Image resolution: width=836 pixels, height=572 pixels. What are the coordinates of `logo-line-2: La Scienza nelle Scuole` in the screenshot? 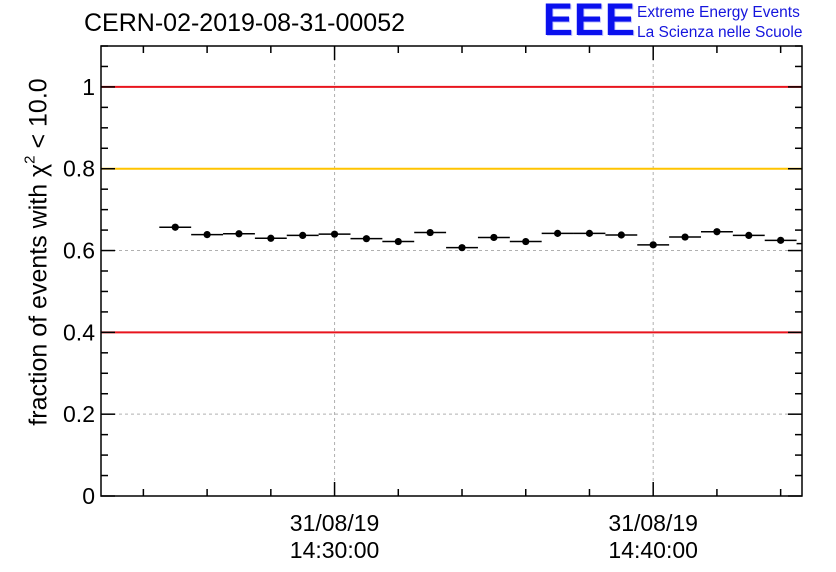 It's located at (720, 32).